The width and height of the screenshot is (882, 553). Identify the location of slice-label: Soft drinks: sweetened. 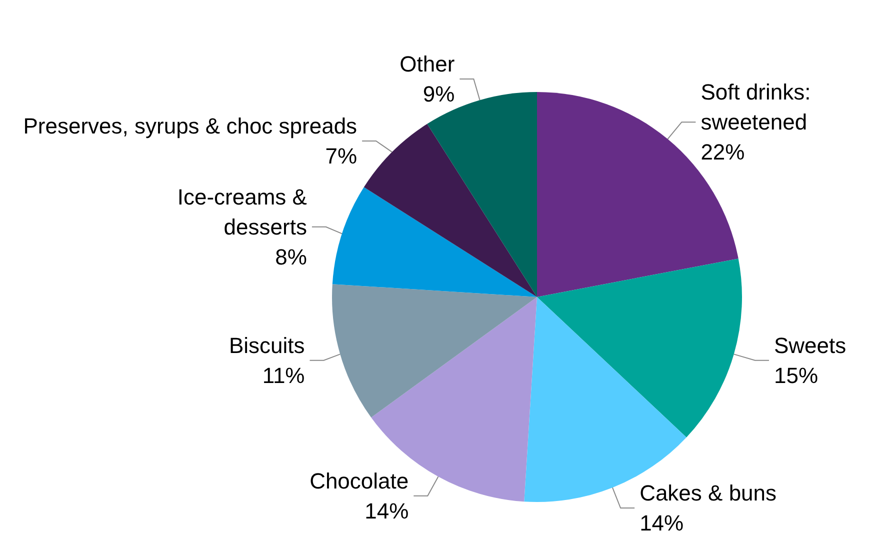
(755, 107).